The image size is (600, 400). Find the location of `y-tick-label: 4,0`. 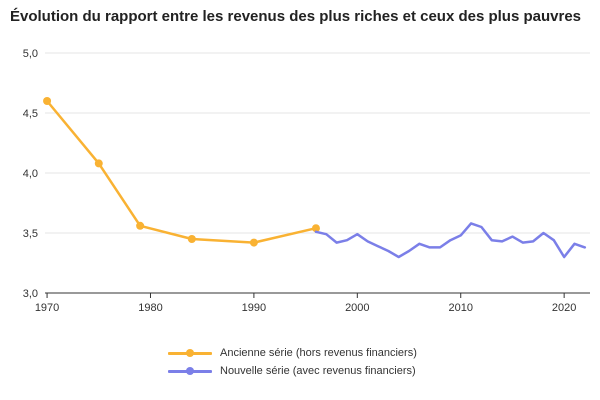

y-tick-label: 4,0 is located at coordinates (30, 174).